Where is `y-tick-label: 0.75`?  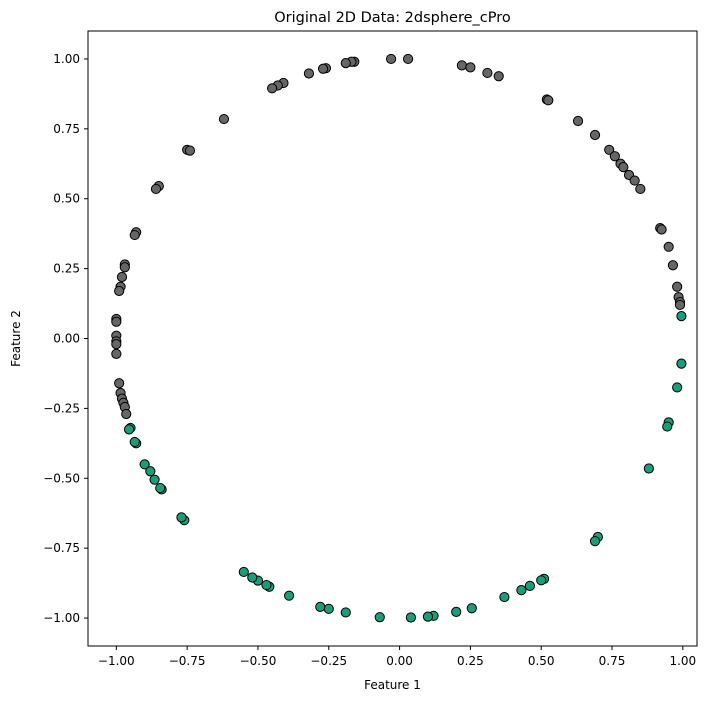 y-tick-label: 0.75 is located at coordinates (66, 129).